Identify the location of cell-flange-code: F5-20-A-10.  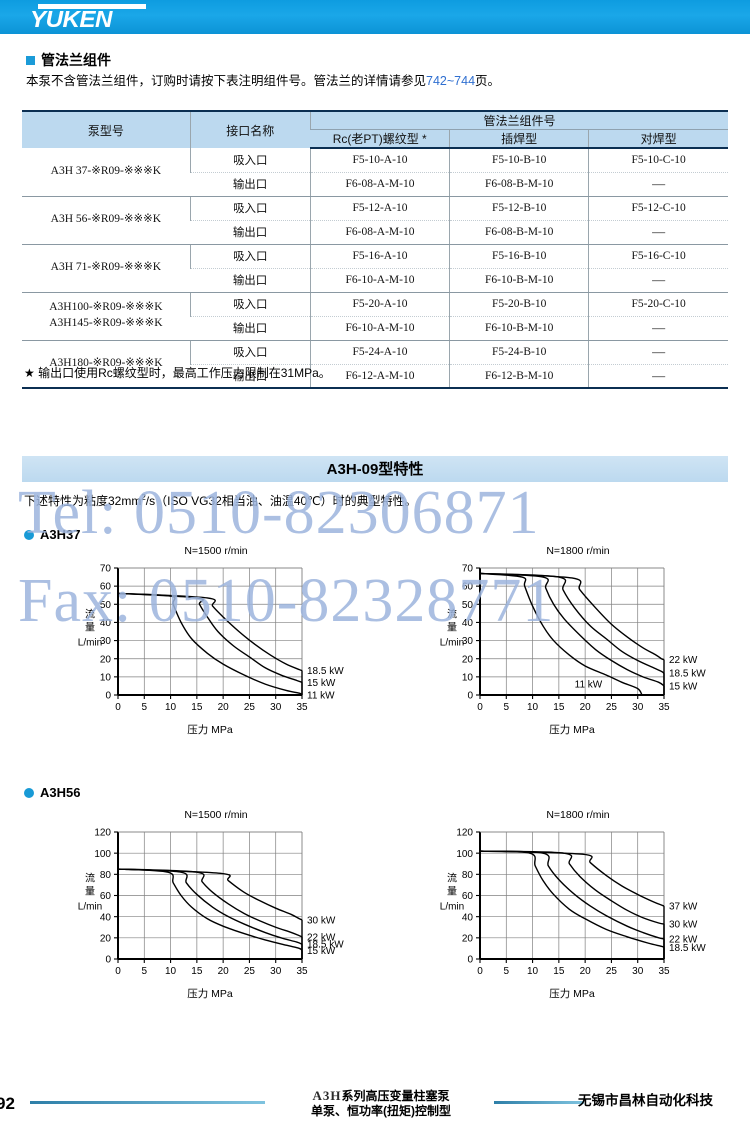
(379, 304).